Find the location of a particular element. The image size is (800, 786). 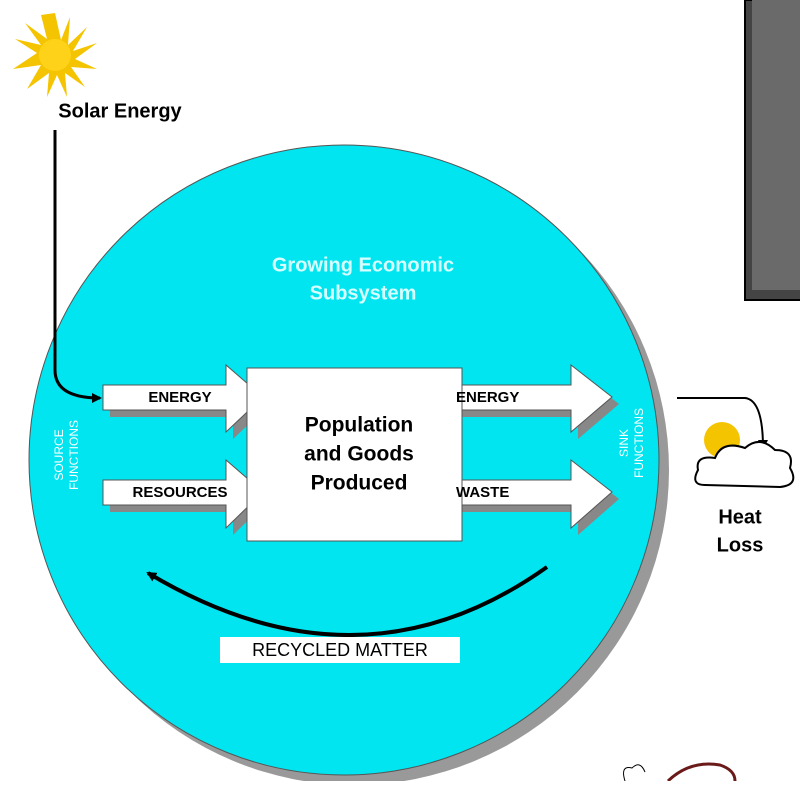

solar-label: Solar Energy is located at coordinates (120, 111).